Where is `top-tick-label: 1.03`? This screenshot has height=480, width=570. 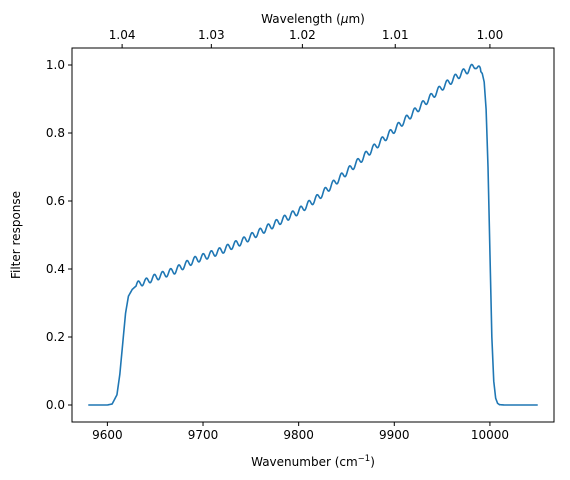
top-tick-label: 1.03 is located at coordinates (211, 35).